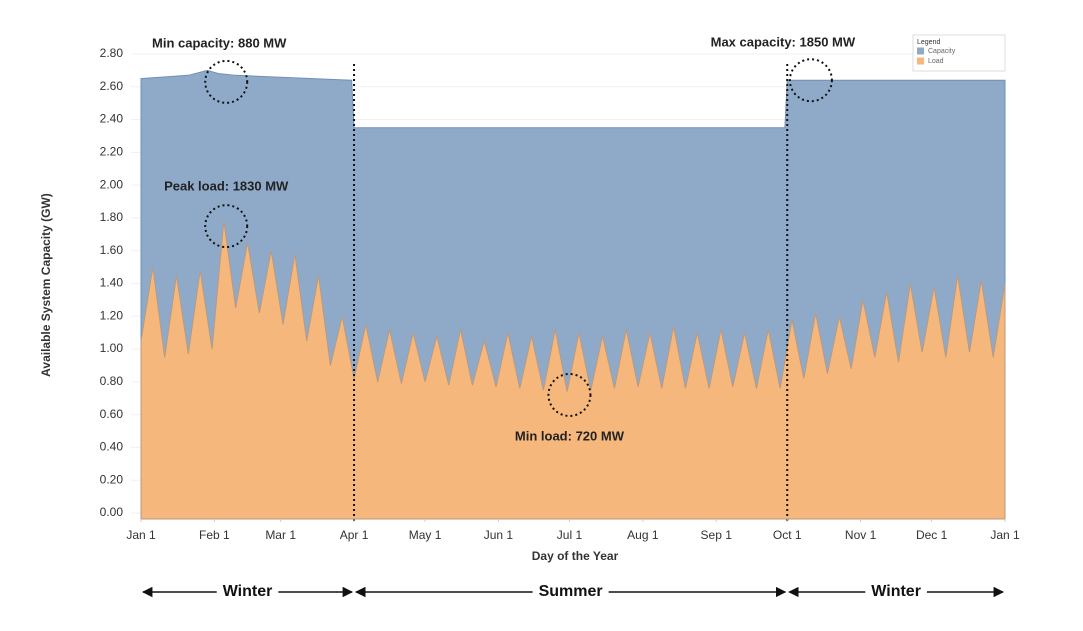 This screenshot has width=1083, height=631. I want to click on y-axis-title: Available System Capacity (GW), so click(46, 285).